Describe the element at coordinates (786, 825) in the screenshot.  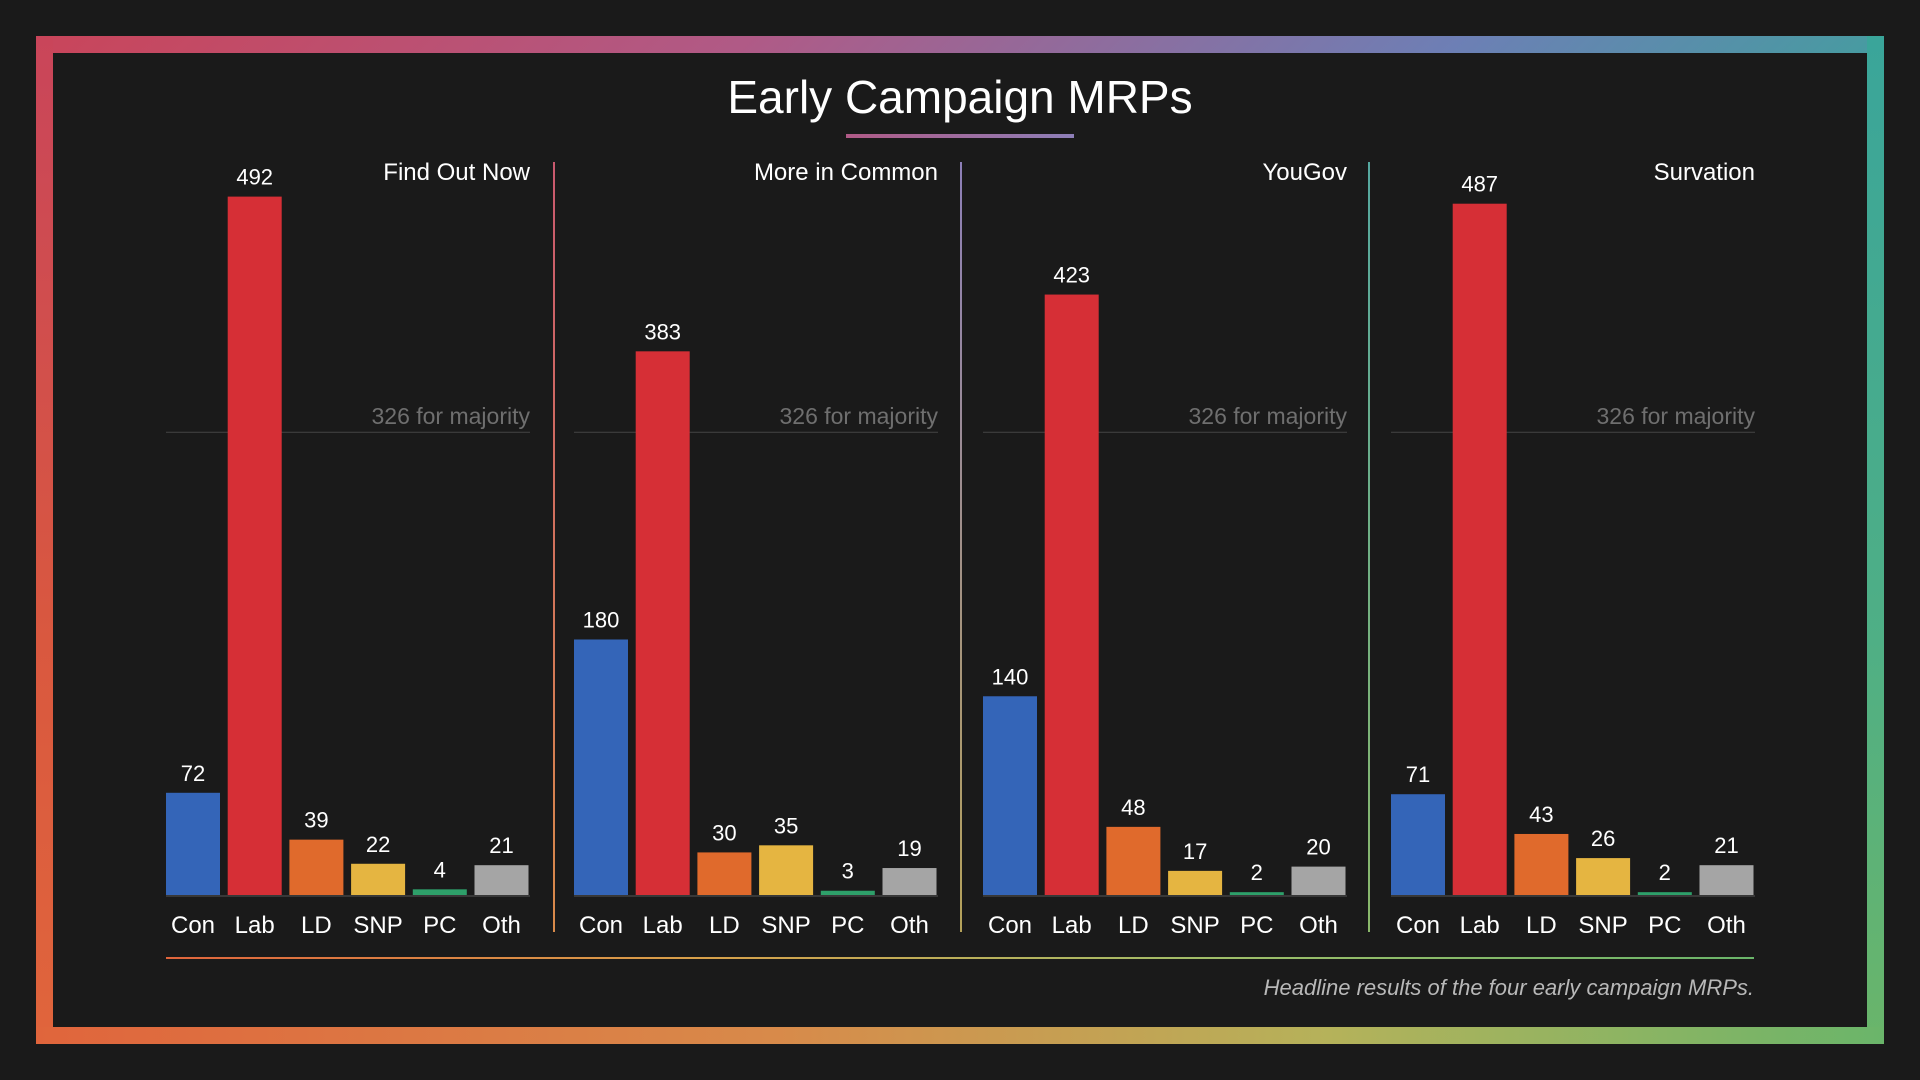
I see `data-label: 35` at that location.